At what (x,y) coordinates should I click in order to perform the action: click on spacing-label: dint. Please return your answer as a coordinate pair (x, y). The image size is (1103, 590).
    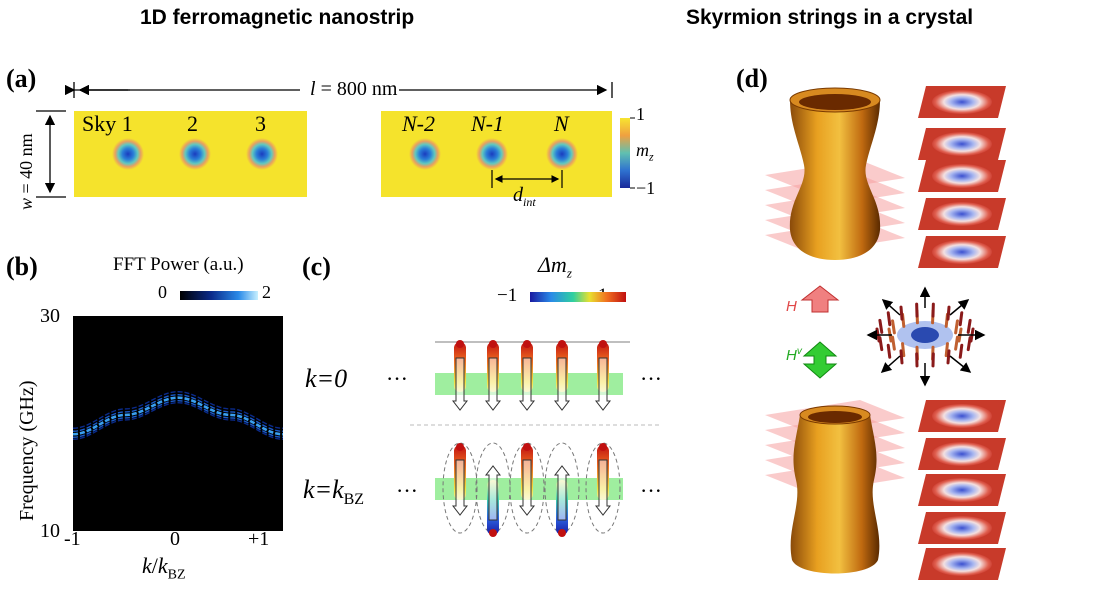
    Looking at the image, I should click on (524, 197).